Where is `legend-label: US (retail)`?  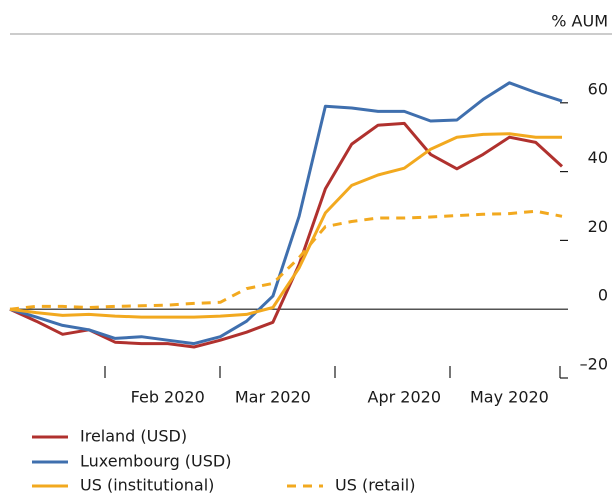 legend-label: US (retail) is located at coordinates (375, 485).